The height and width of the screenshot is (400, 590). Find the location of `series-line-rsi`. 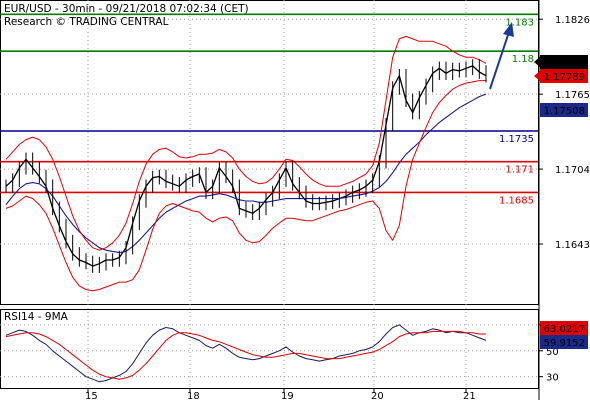

series-line-rsi is located at coordinates (246, 353).